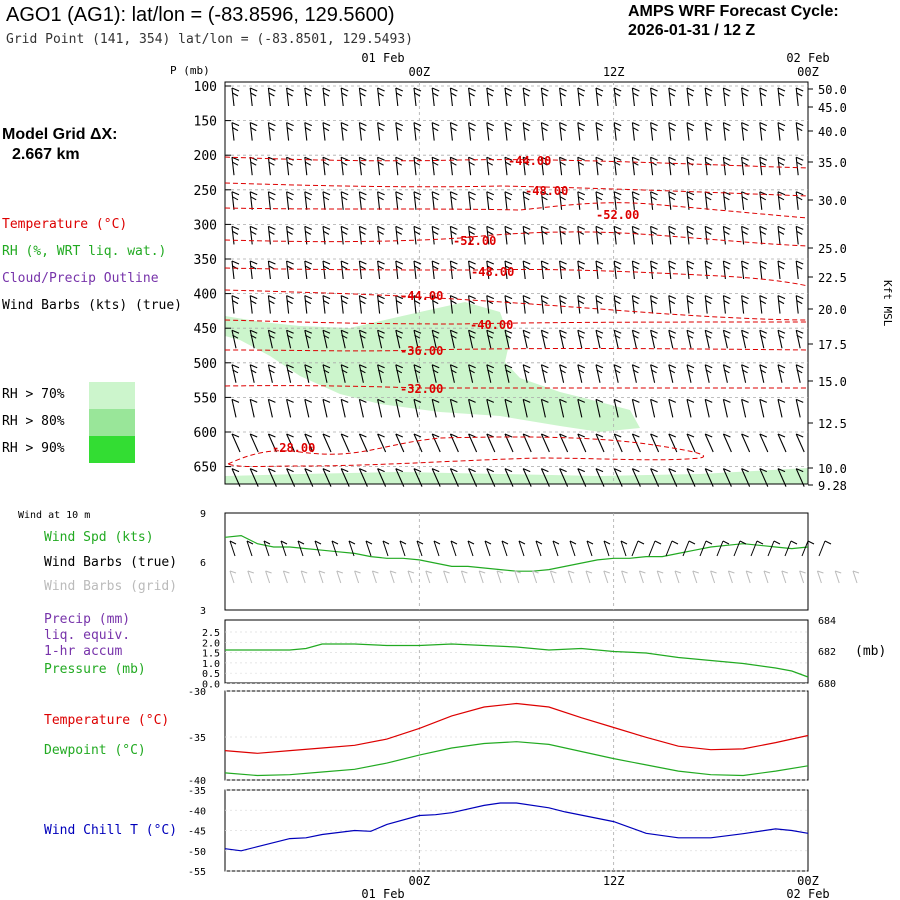  Describe the element at coordinates (83, 651) in the screenshot. I see `precip-accum-label: 1-hr accum` at that location.